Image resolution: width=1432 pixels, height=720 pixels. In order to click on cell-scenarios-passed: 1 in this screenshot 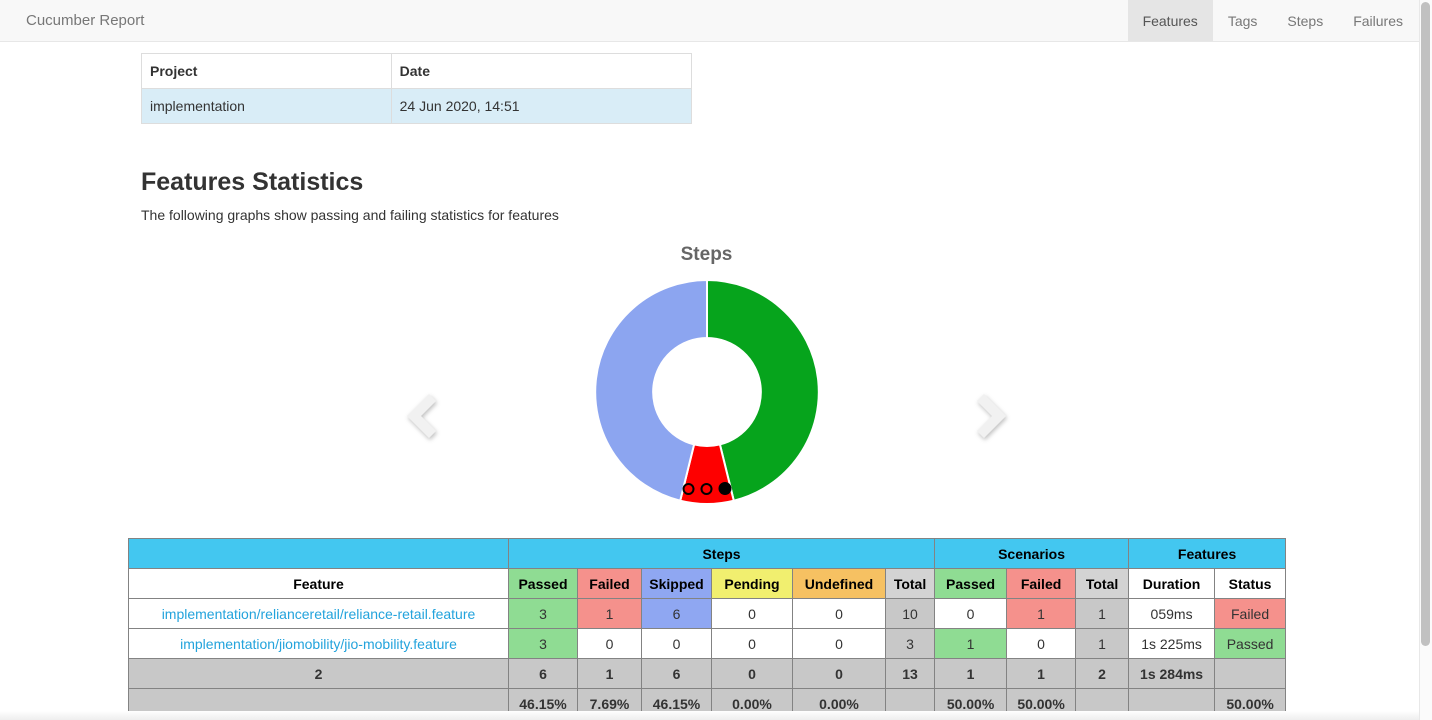, I will do `click(971, 643)`.